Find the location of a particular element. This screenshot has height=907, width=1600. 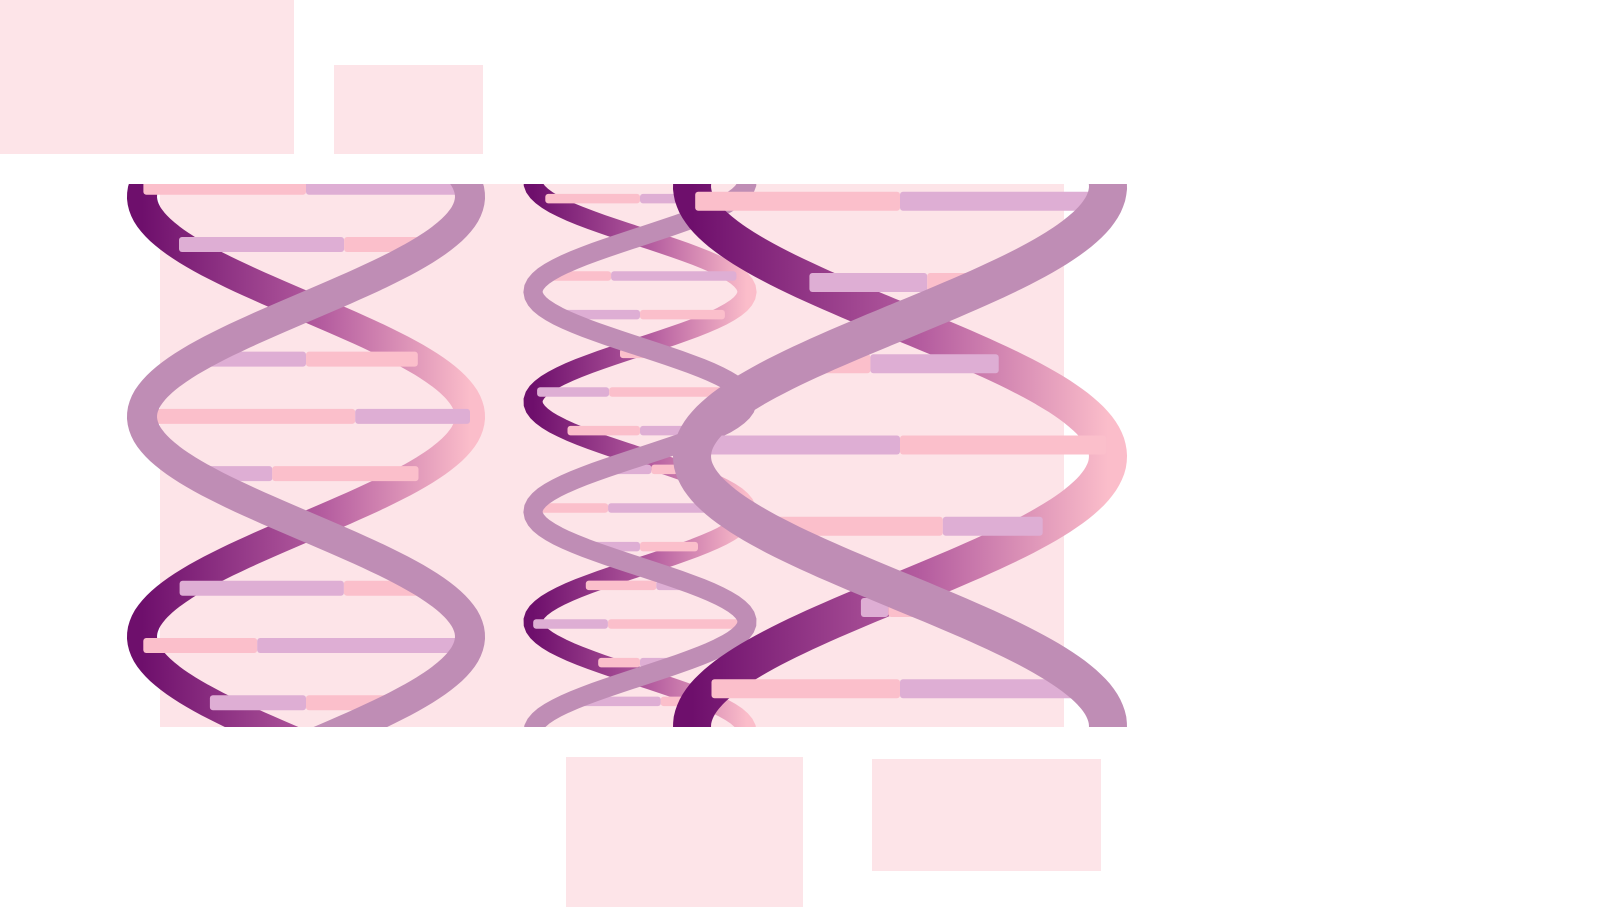

dna-helix-left-back-strand is located at coordinates (306, 455).